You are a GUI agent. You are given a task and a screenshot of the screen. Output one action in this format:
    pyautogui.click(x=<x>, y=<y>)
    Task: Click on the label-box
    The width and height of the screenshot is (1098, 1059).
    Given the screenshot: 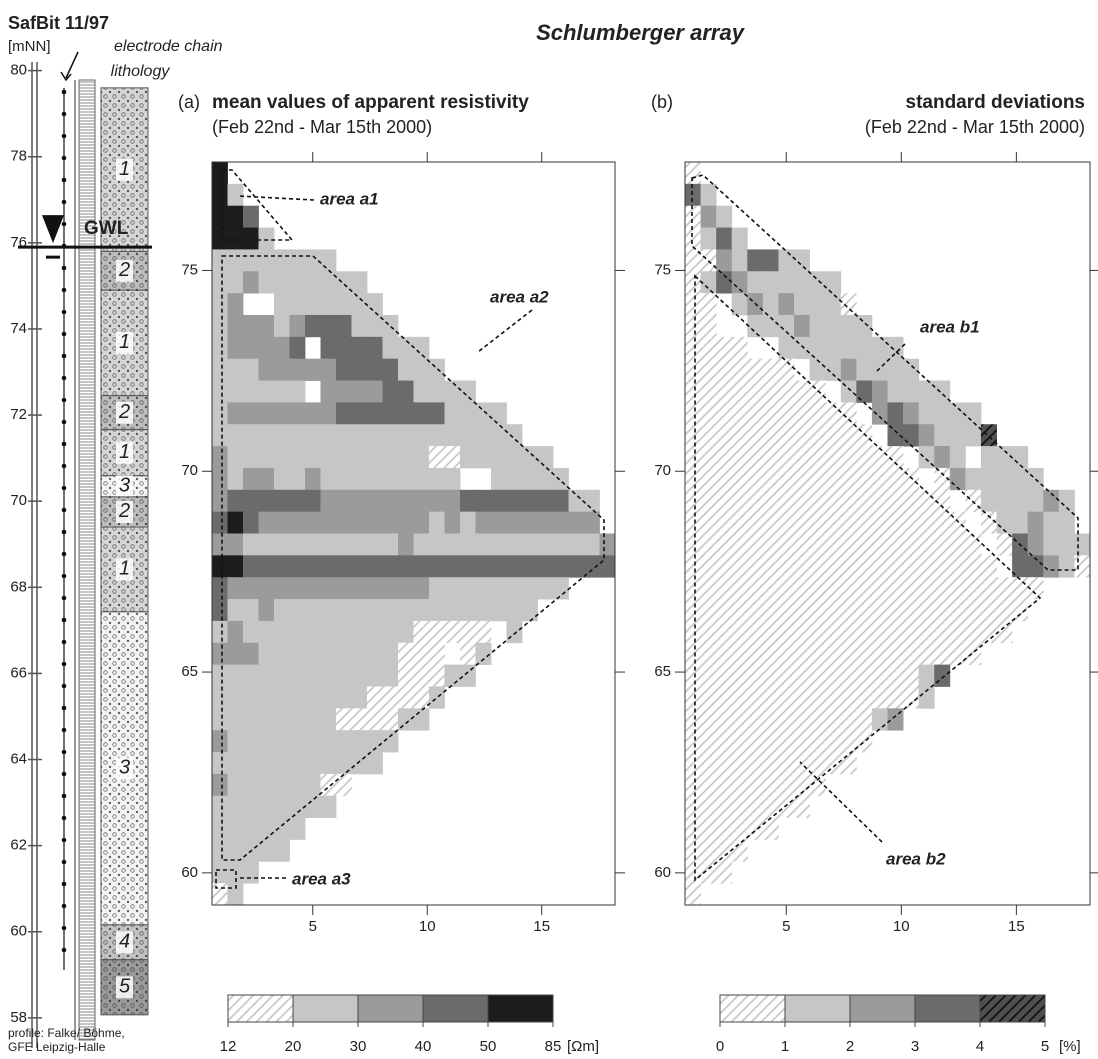 What is the action you would take?
    pyautogui.click(x=124, y=270)
    